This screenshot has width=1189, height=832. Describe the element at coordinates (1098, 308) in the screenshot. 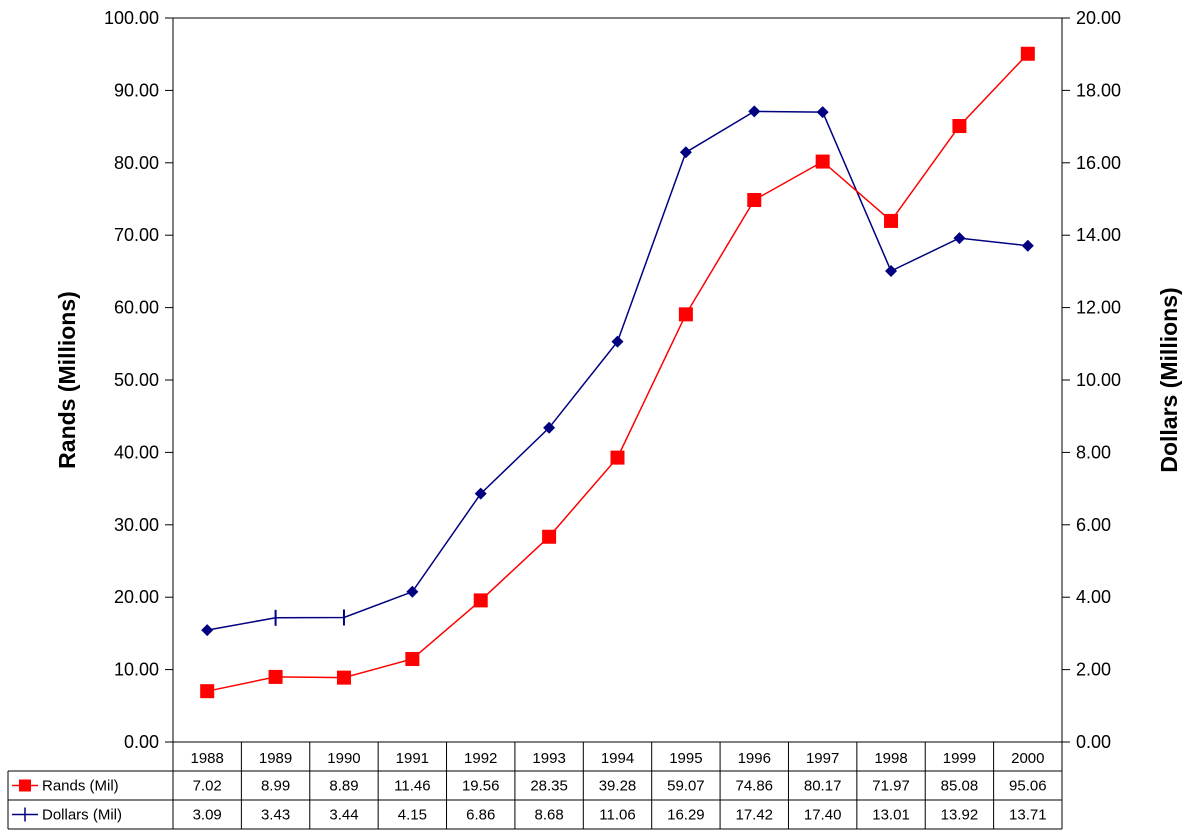

I see `right-tick-label: 12.00` at that location.